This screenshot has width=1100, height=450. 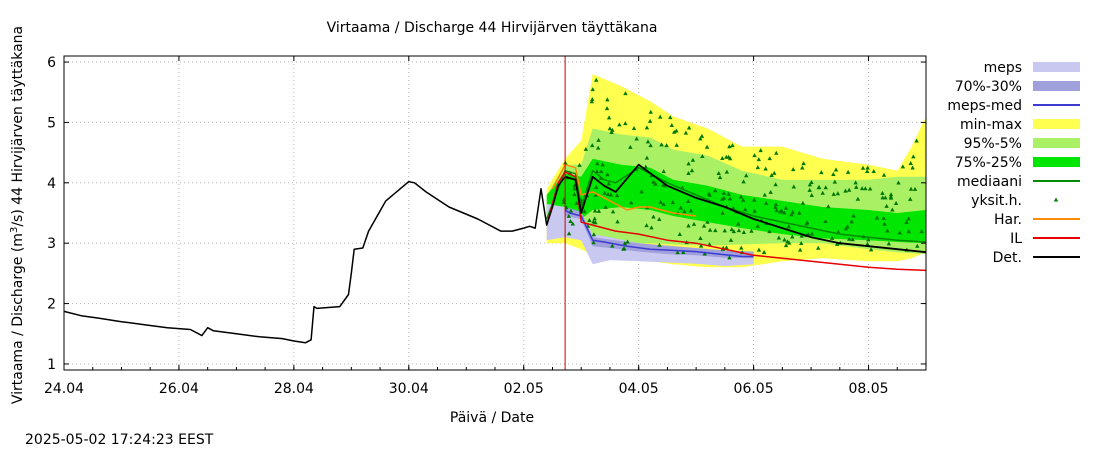 What do you see at coordinates (988, 163) in the screenshot?
I see `legend-label-p7525: 75%-25%` at bounding box center [988, 163].